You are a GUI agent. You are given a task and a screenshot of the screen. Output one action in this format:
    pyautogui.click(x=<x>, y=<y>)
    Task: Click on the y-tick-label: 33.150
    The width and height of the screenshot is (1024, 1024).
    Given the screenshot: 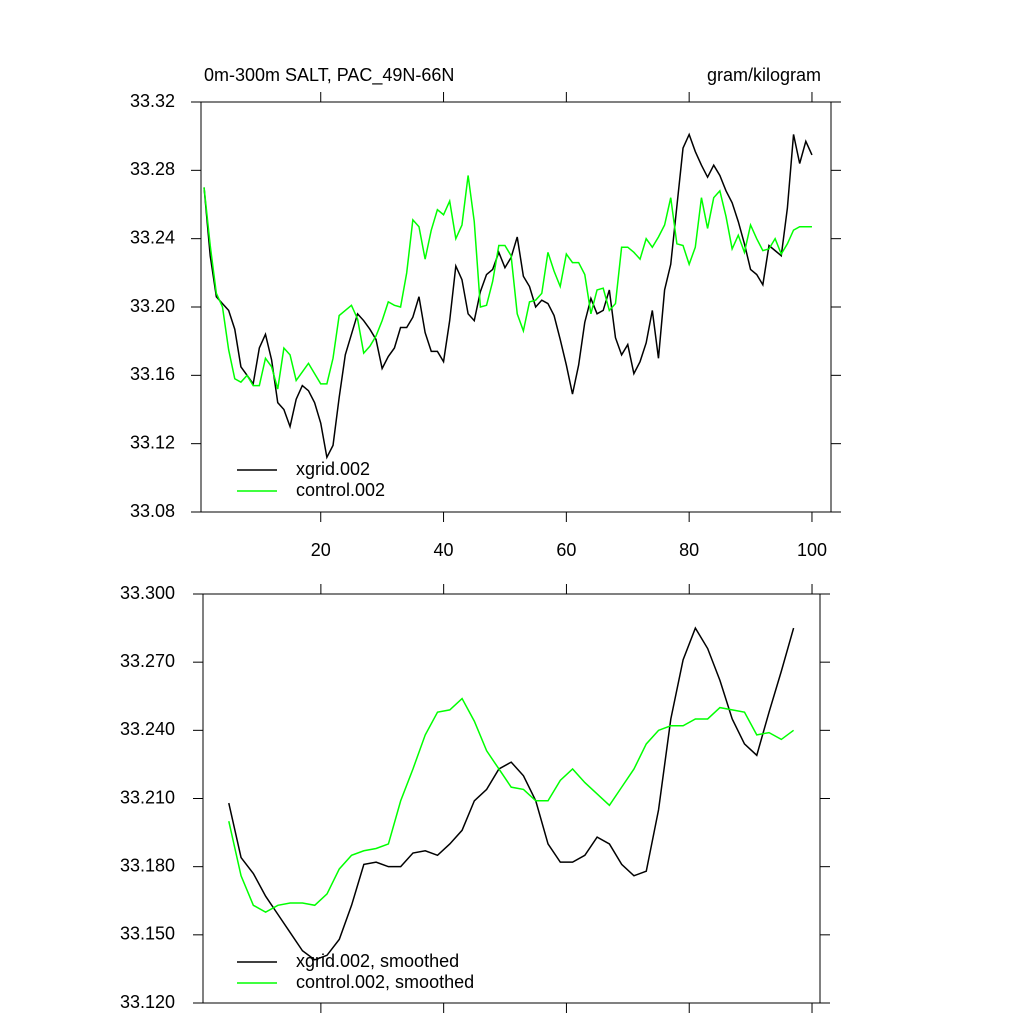 What is the action you would take?
    pyautogui.click(x=147, y=934)
    